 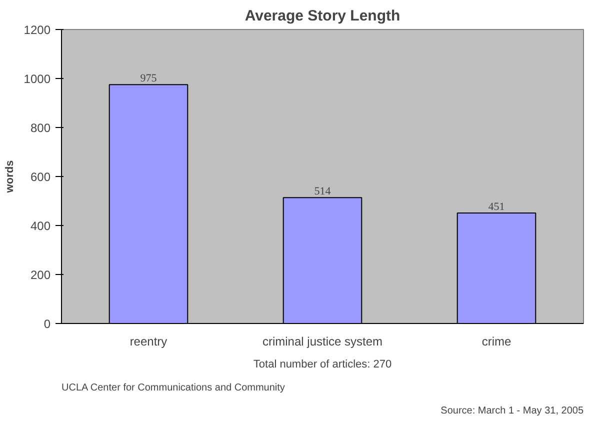 I want to click on y-tick-label: 1200, so click(x=37, y=30).